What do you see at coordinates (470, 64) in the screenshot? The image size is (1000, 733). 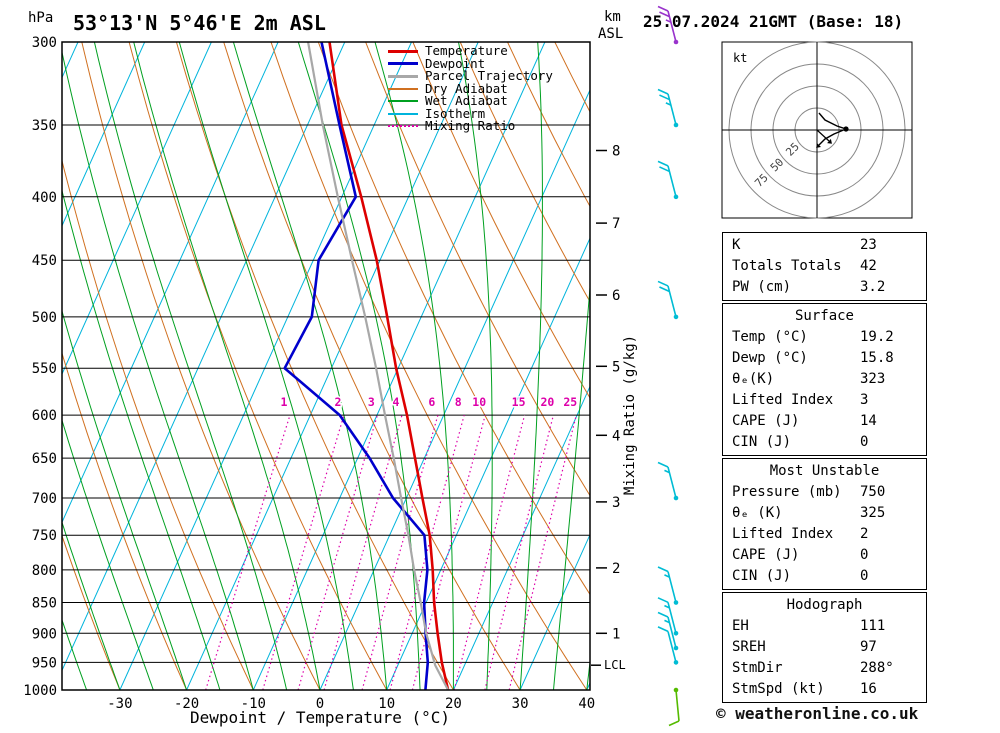 I see `legend-item: Dewpoint` at bounding box center [470, 64].